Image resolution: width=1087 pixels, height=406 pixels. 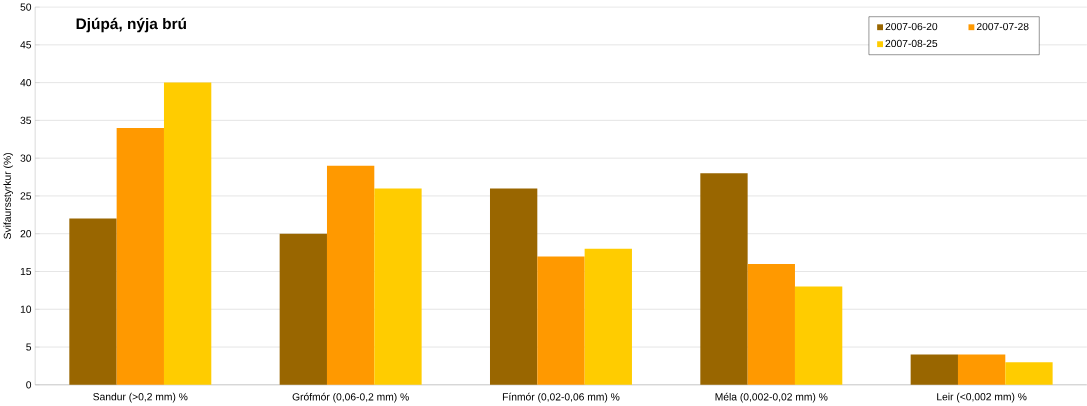 What do you see at coordinates (771, 397) in the screenshot?
I see `x-tick-label: Méla (0,002-0,02 mm) %` at bounding box center [771, 397].